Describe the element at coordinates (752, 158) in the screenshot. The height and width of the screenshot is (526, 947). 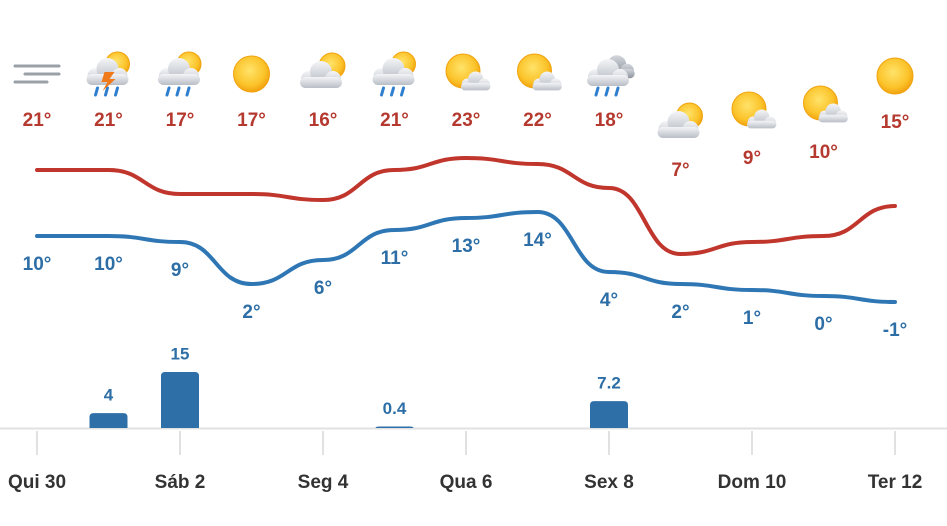
I see `max-temp-label: 9°` at that location.